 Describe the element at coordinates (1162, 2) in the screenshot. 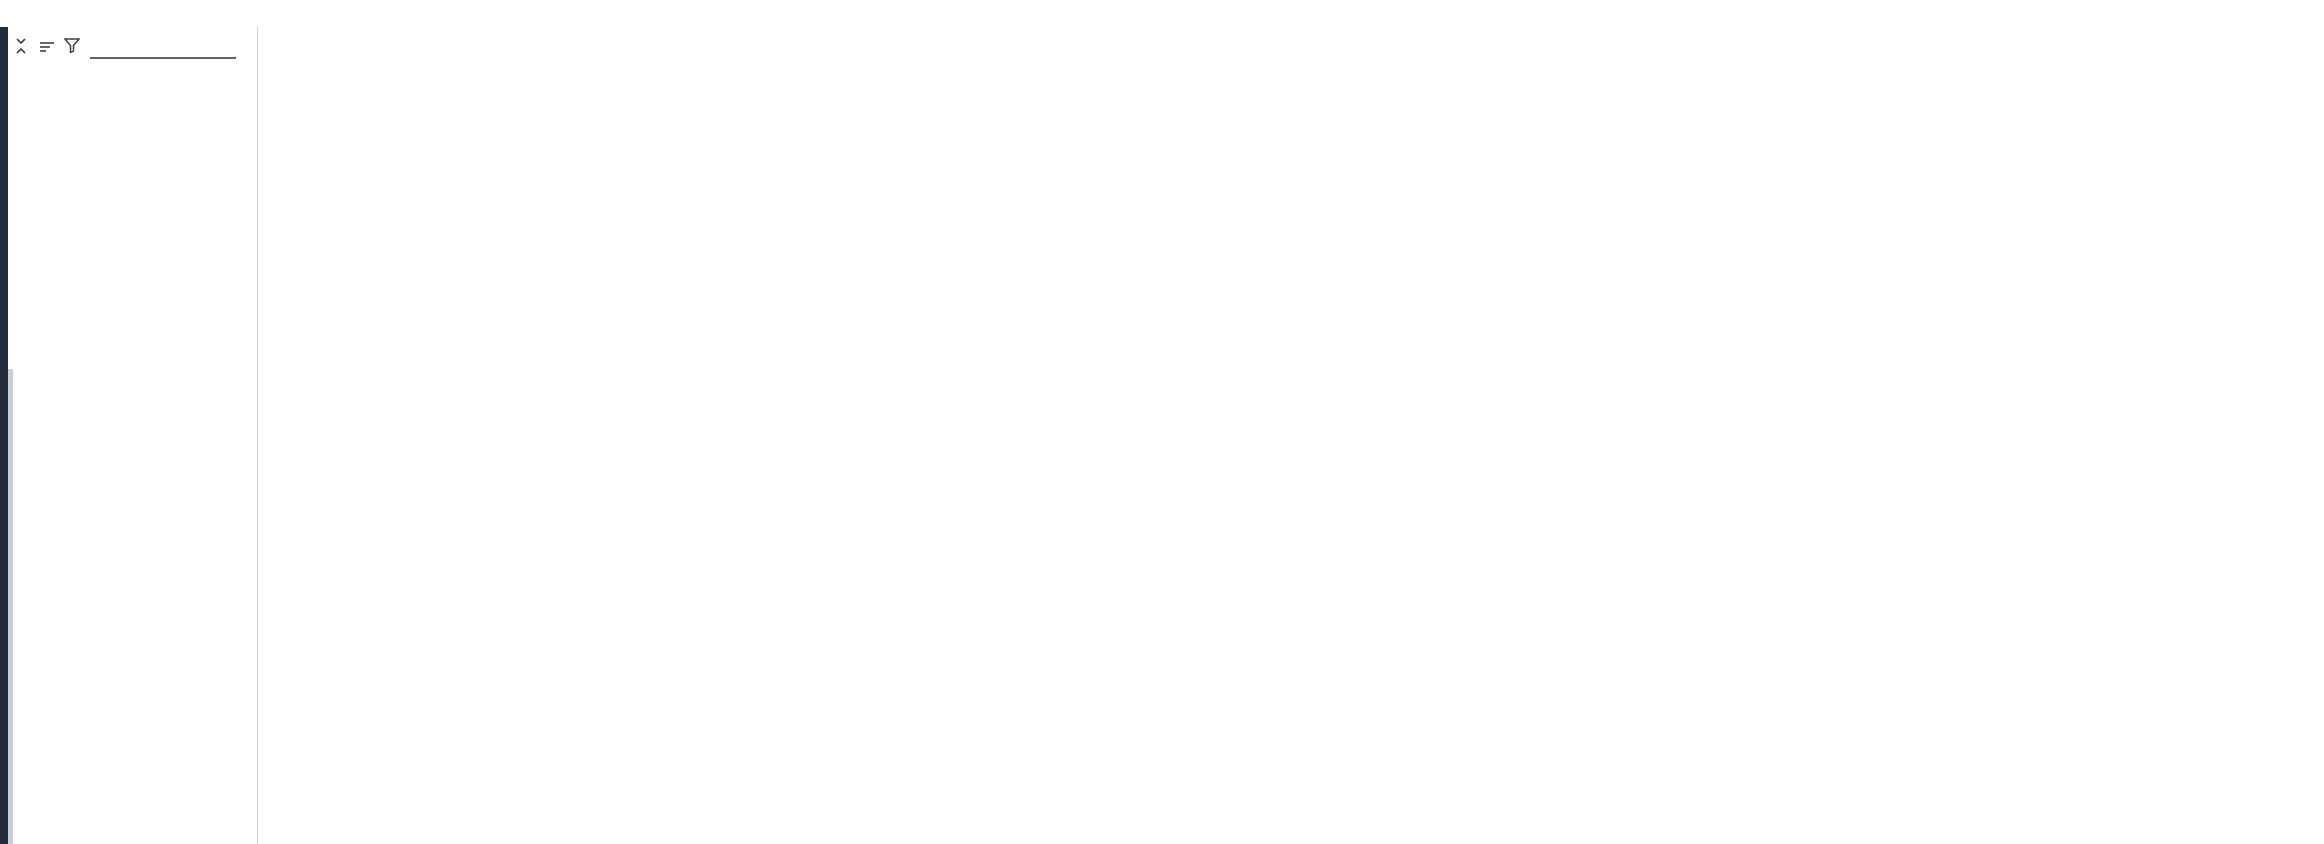

I see `overview-minimap` at that location.